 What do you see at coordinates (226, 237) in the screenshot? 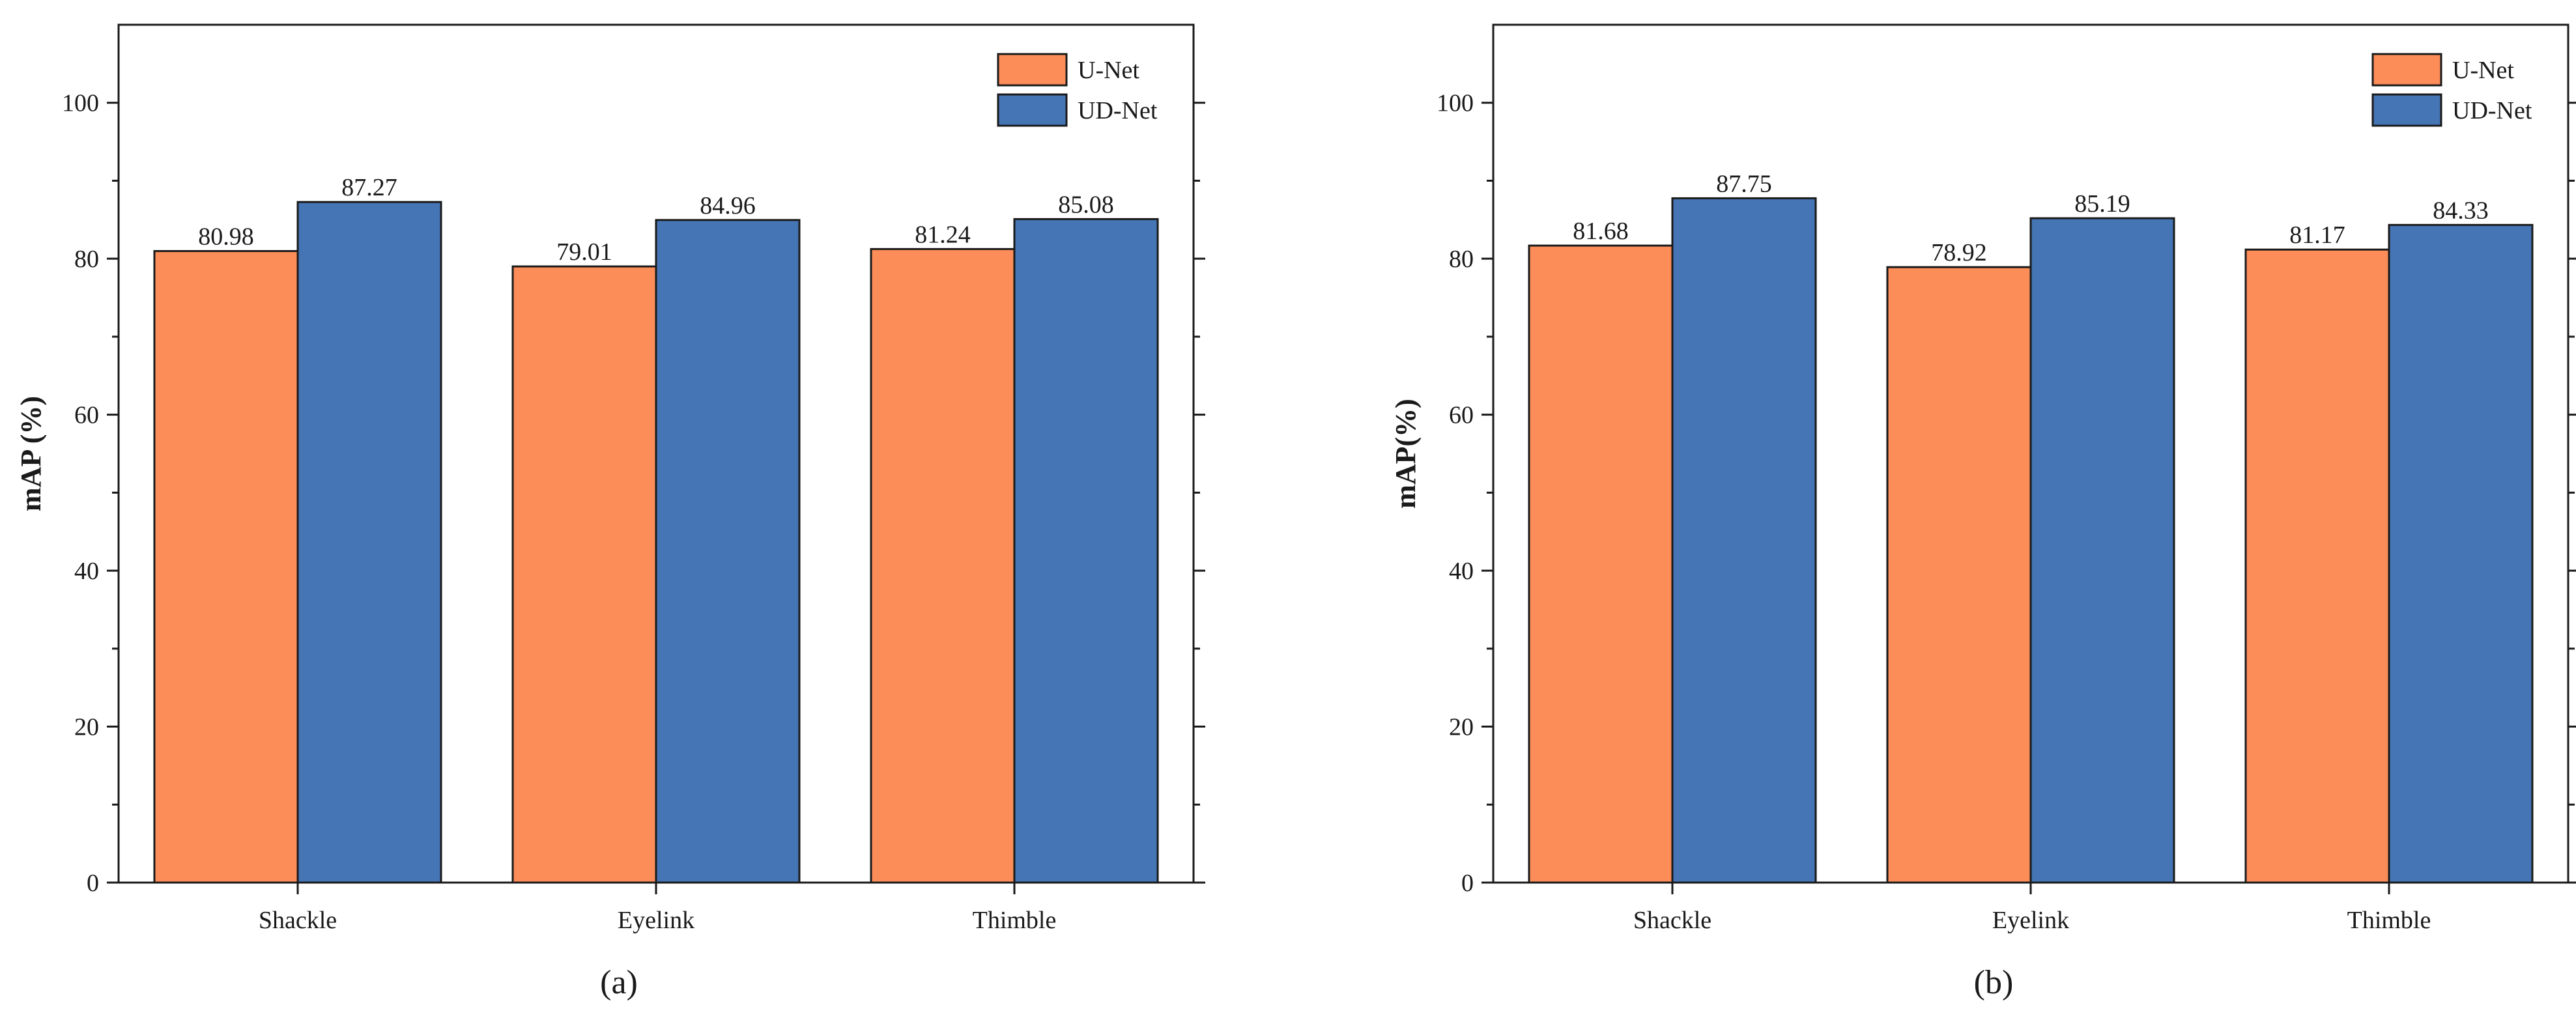
I see `data-label: 80.98` at bounding box center [226, 237].